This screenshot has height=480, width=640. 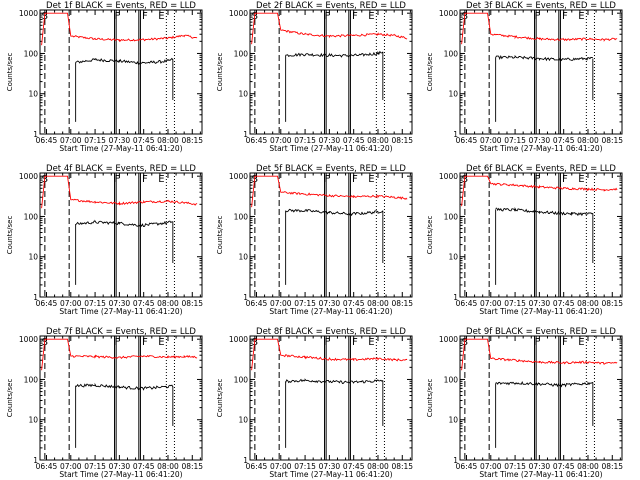 What do you see at coordinates (541, 169) in the screenshot?
I see `panel-title: Det 6f BLACK = Events, RED = LLD` at bounding box center [541, 169].